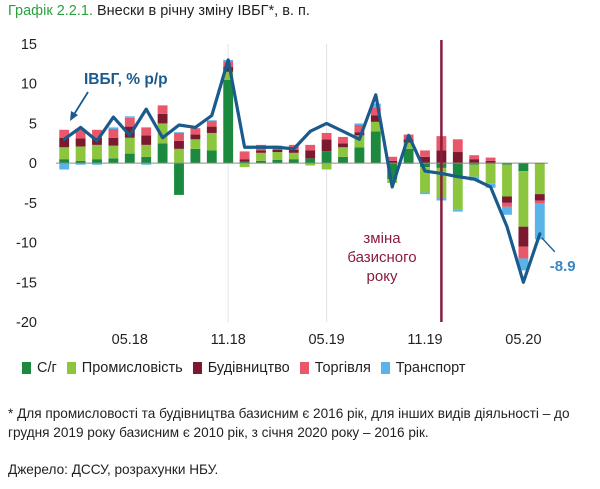  Describe the element at coordinates (382, 238) in the screenshot. I see `annotation-text: зміна` at that location.